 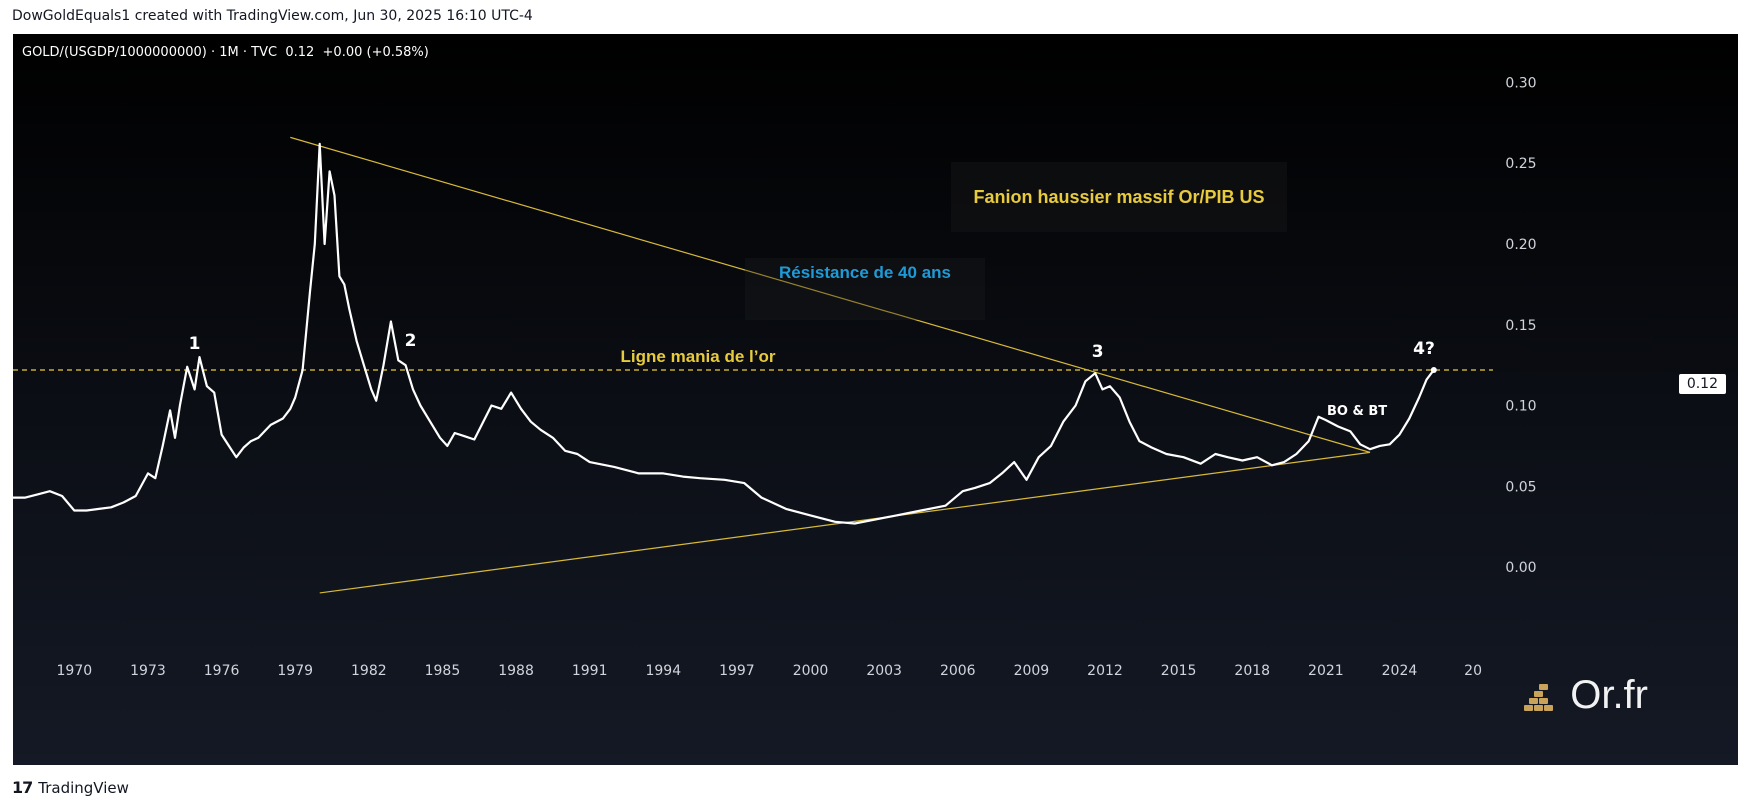 I want to click on y-tick-label: 0.00, so click(x=1520, y=568).